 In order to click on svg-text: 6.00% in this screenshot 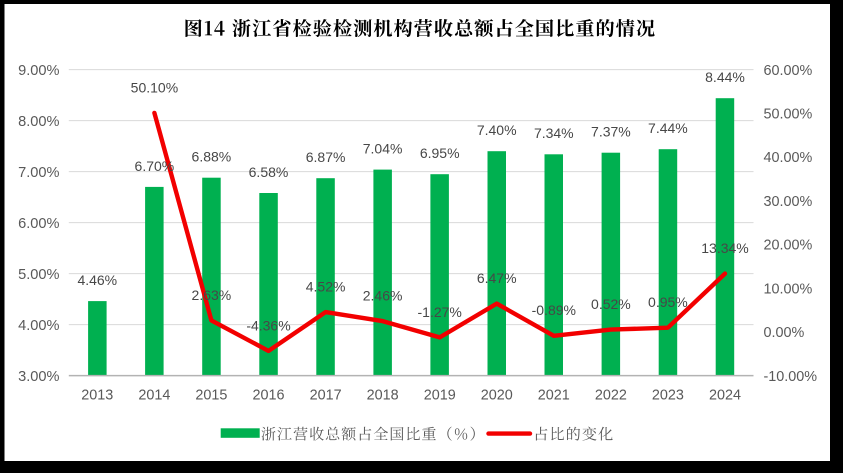, I will do `click(38, 224)`.